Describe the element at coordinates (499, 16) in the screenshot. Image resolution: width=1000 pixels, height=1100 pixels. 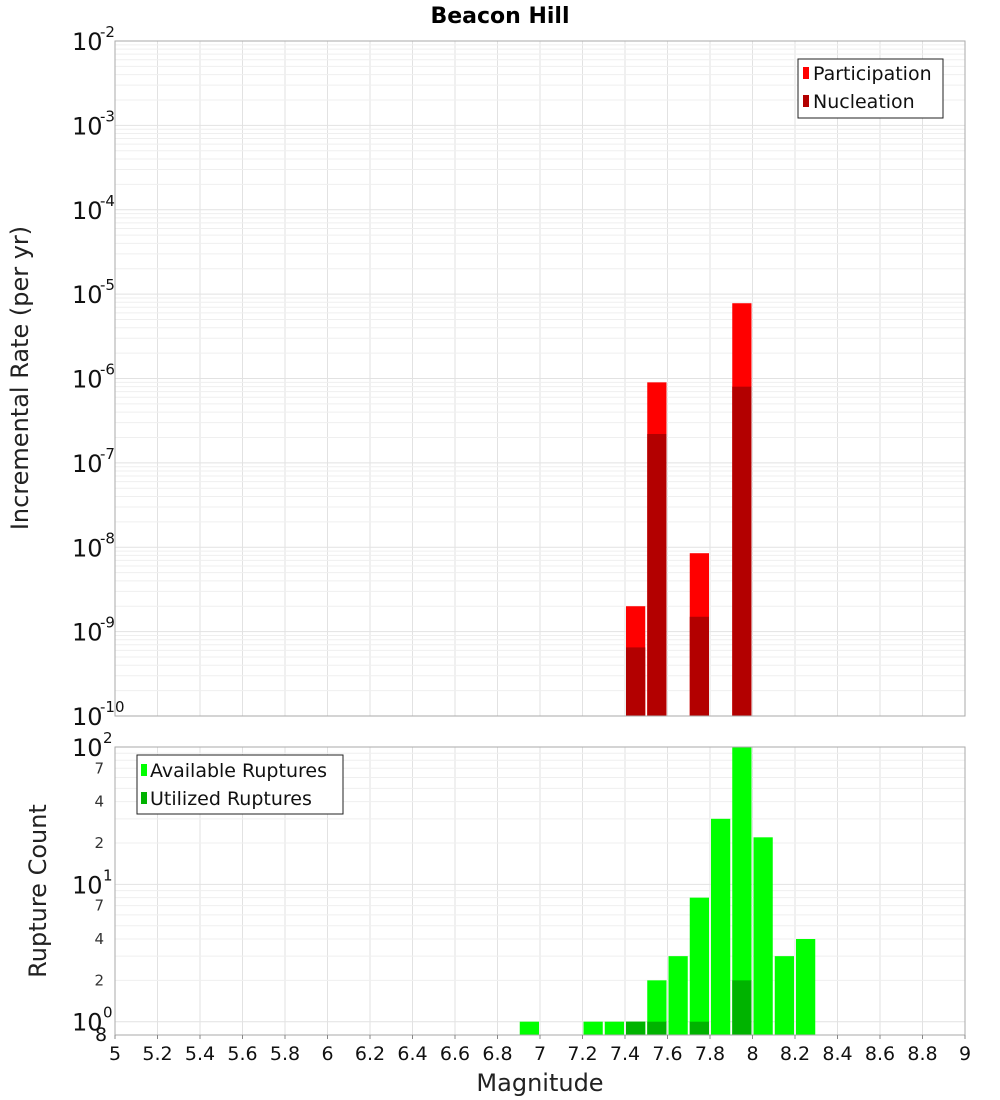
I see `chart-title: Beacon Hill` at that location.